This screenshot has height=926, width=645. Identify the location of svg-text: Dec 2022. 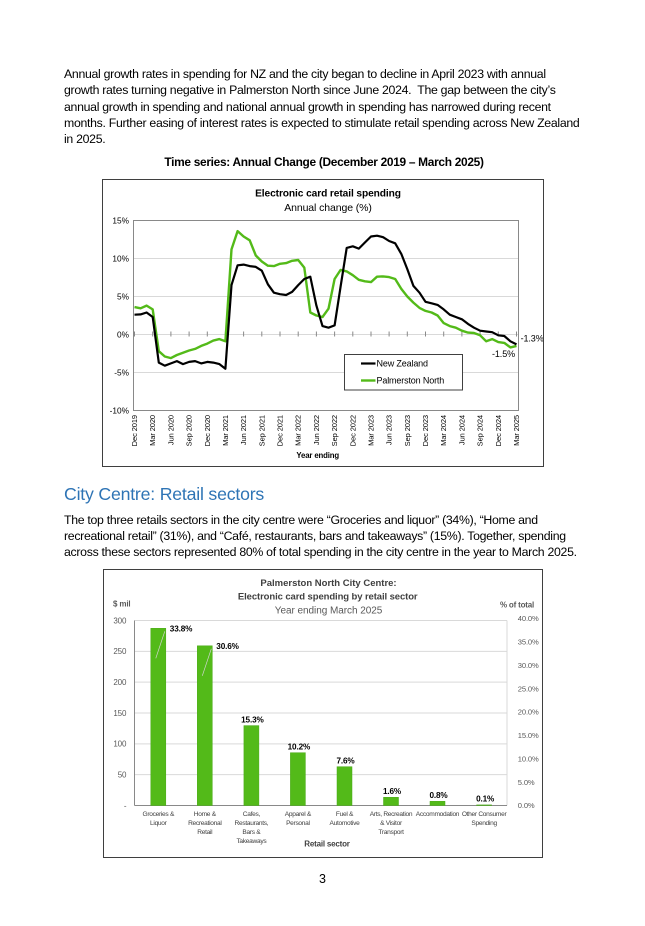
(352, 430).